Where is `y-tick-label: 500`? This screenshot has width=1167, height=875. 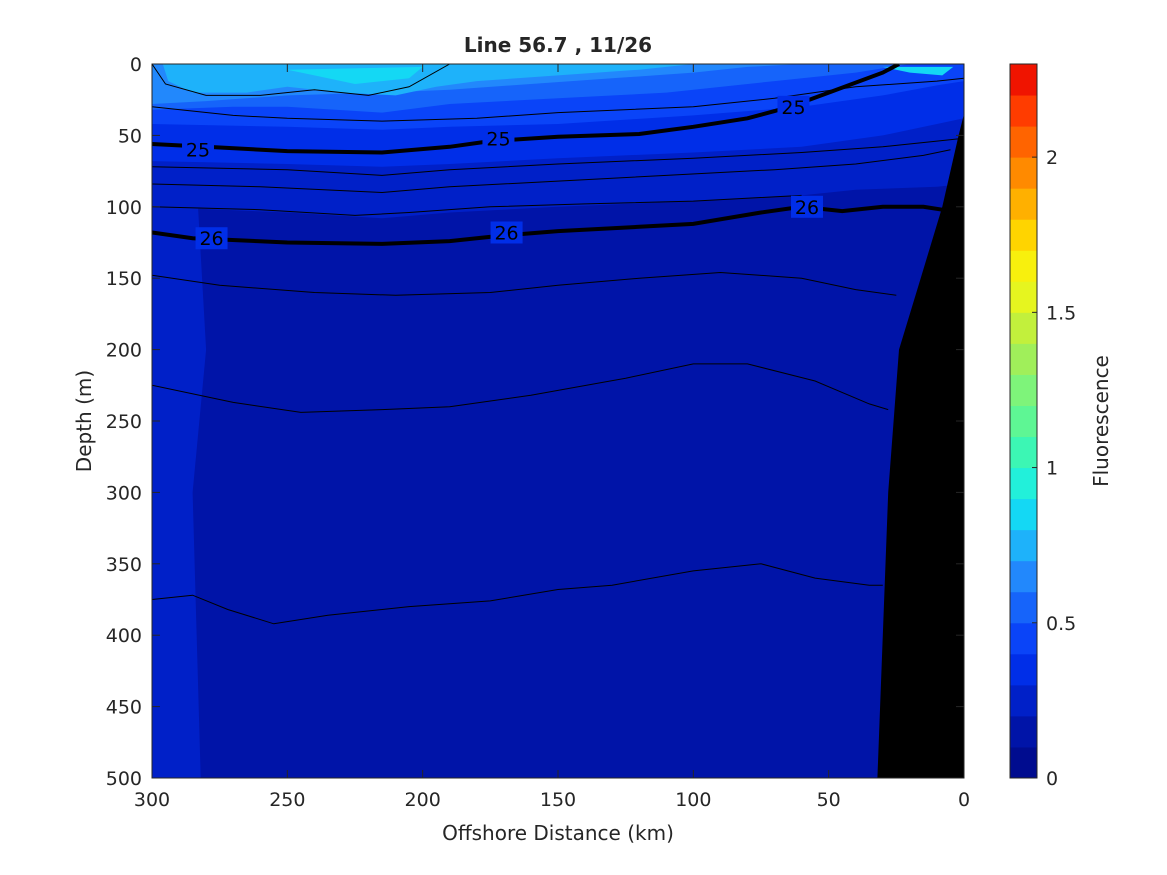 y-tick-label: 500 is located at coordinates (124, 779).